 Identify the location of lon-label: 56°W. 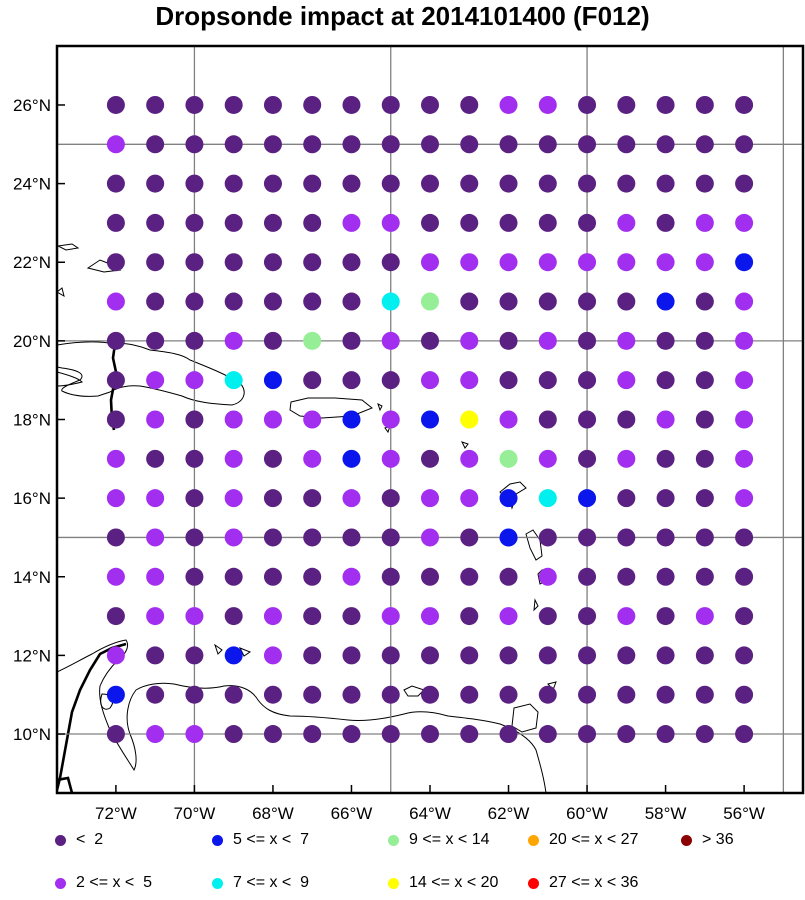
(744, 813).